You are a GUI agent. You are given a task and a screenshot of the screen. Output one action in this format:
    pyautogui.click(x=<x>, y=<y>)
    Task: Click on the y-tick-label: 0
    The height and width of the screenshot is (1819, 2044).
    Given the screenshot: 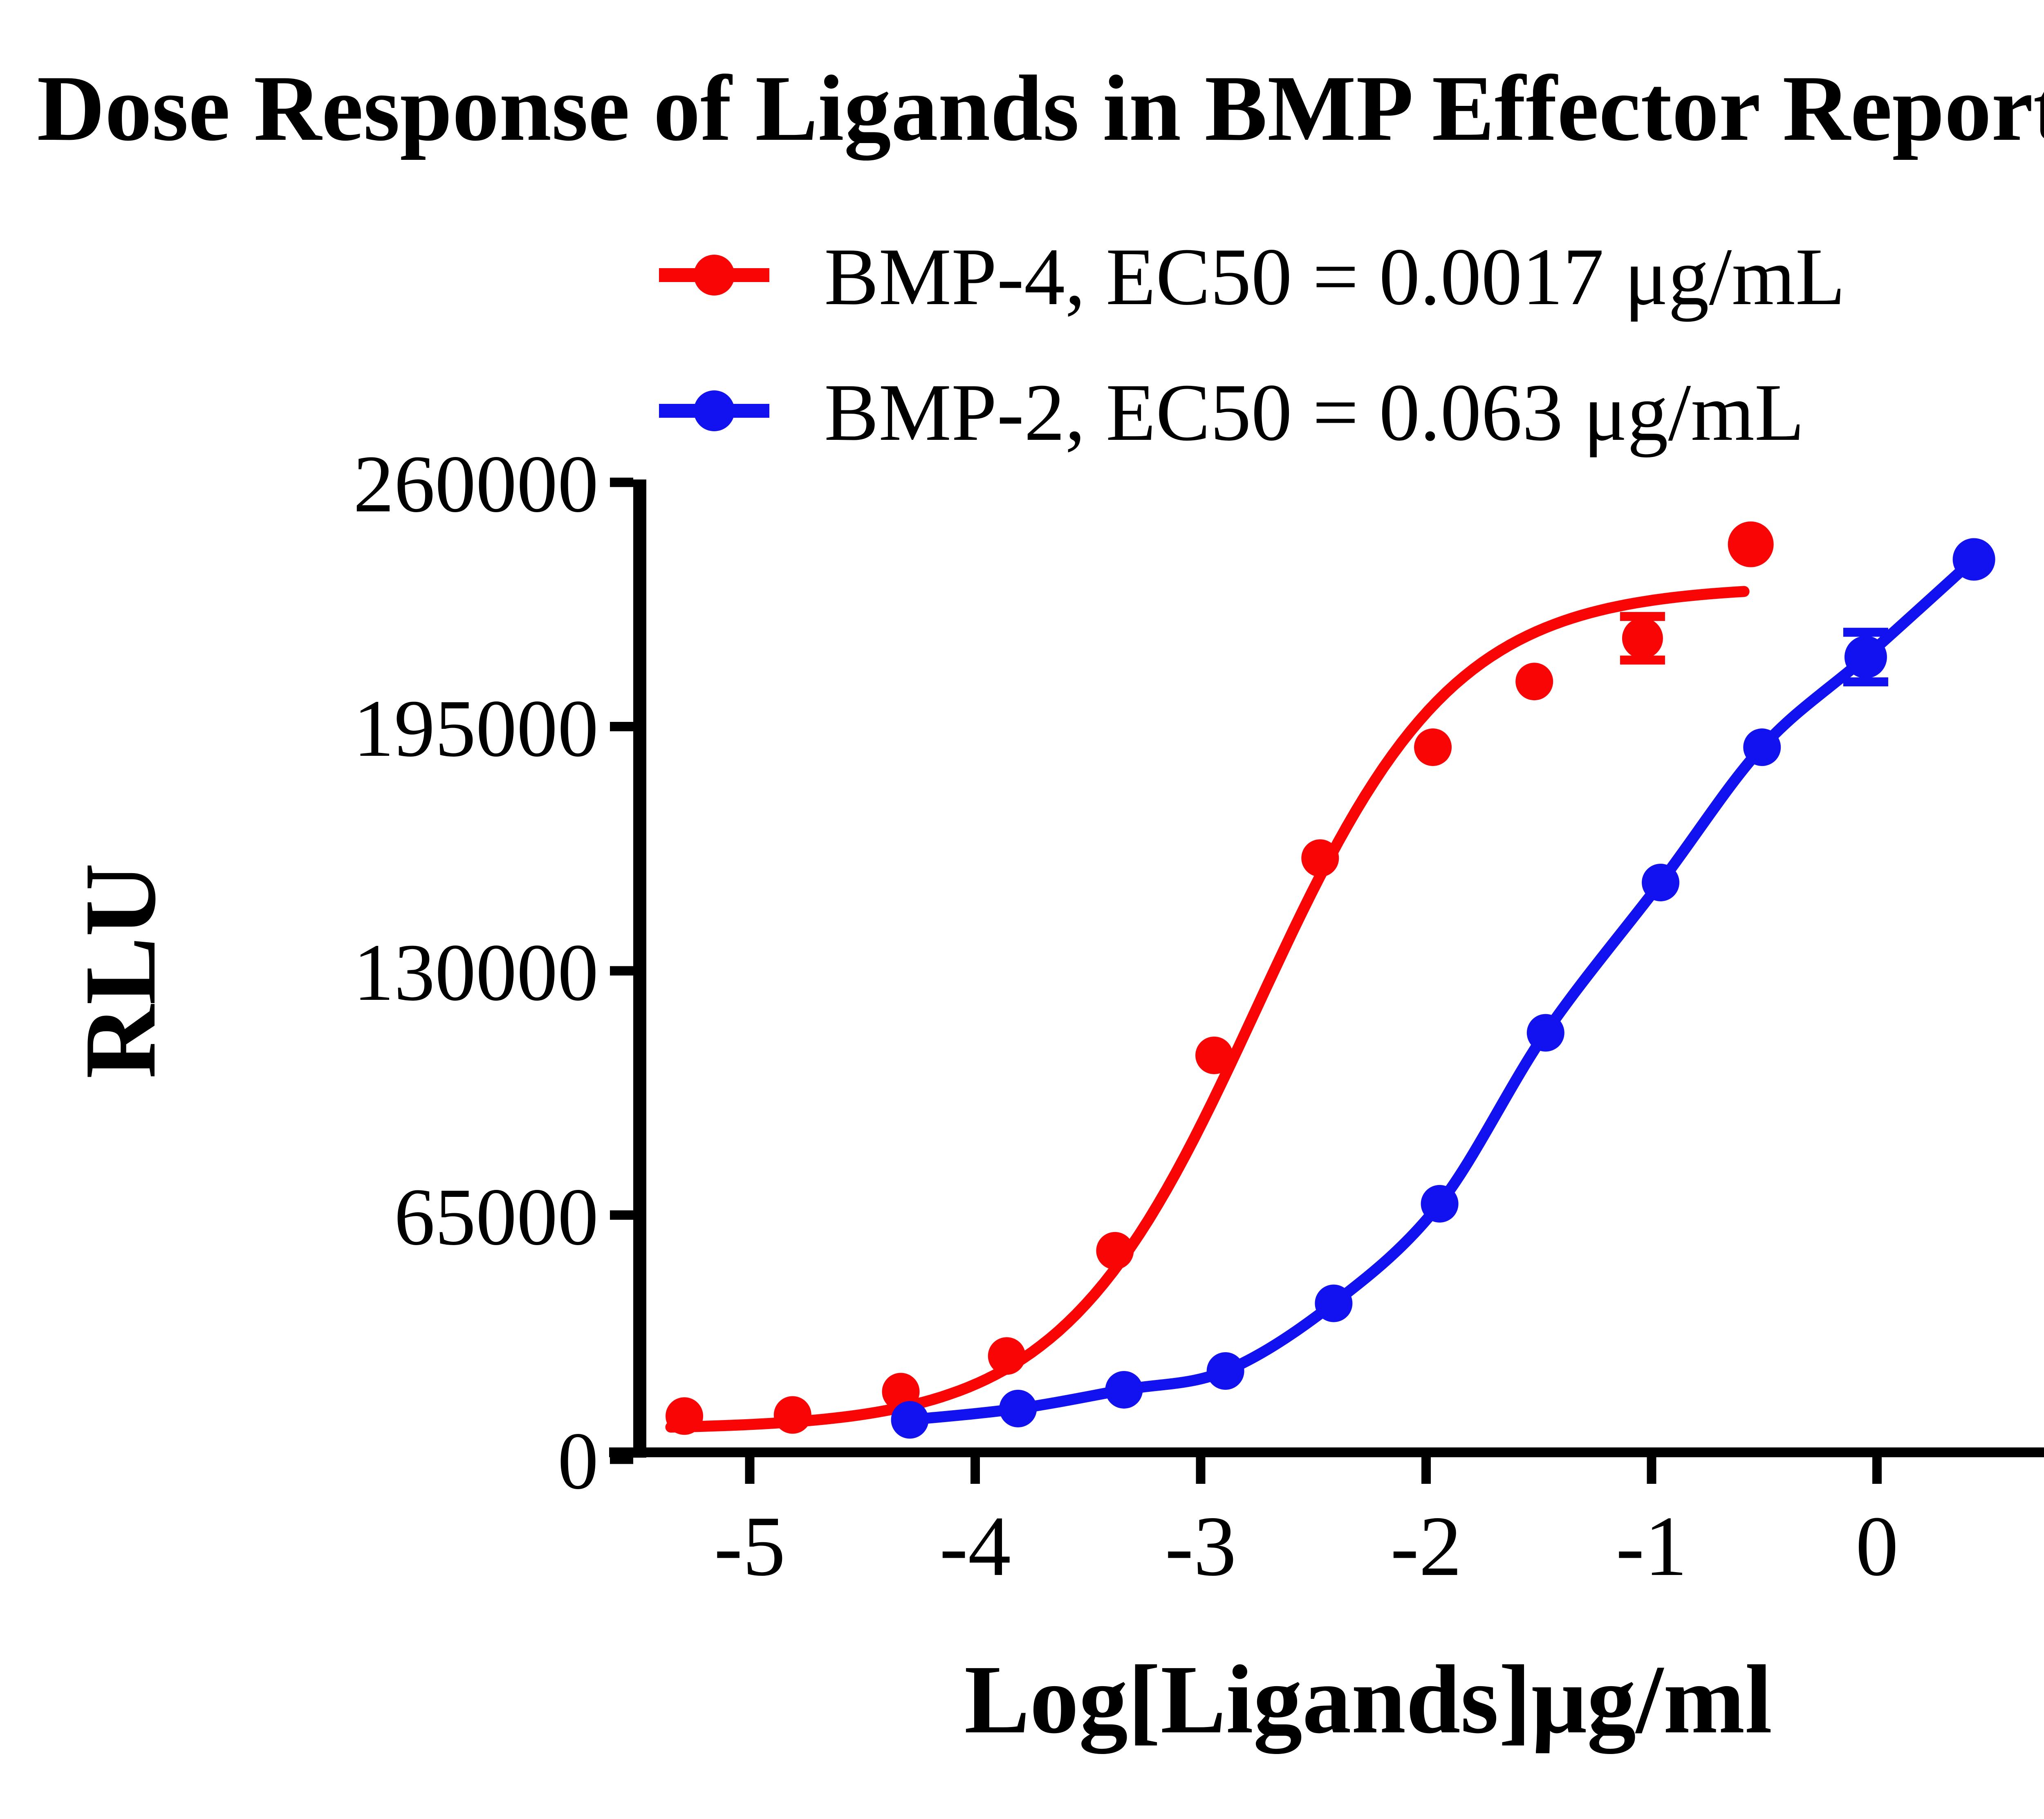 What is the action you would take?
    pyautogui.click(x=578, y=1461)
    